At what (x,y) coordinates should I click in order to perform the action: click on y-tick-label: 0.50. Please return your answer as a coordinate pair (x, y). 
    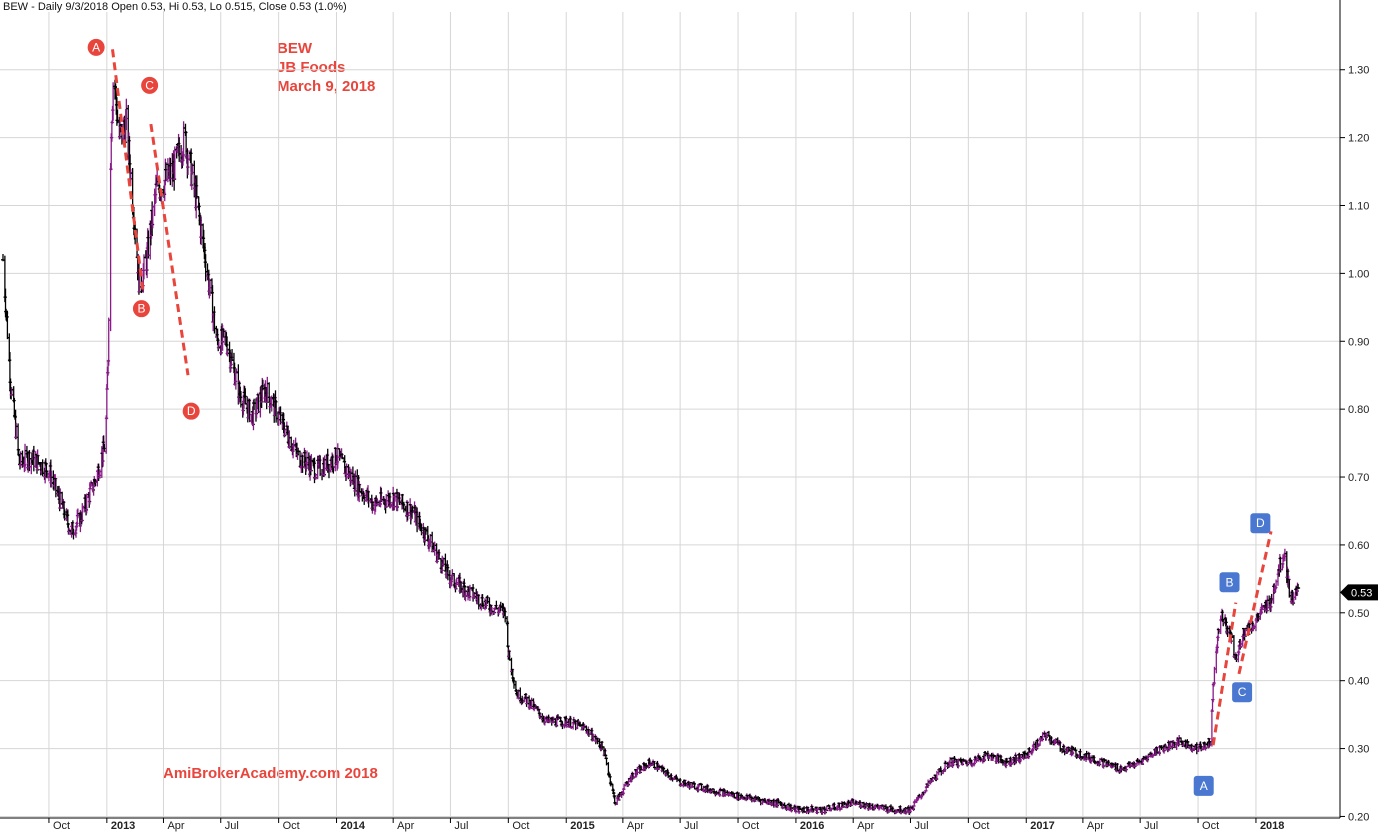
    Looking at the image, I should click on (1358, 614).